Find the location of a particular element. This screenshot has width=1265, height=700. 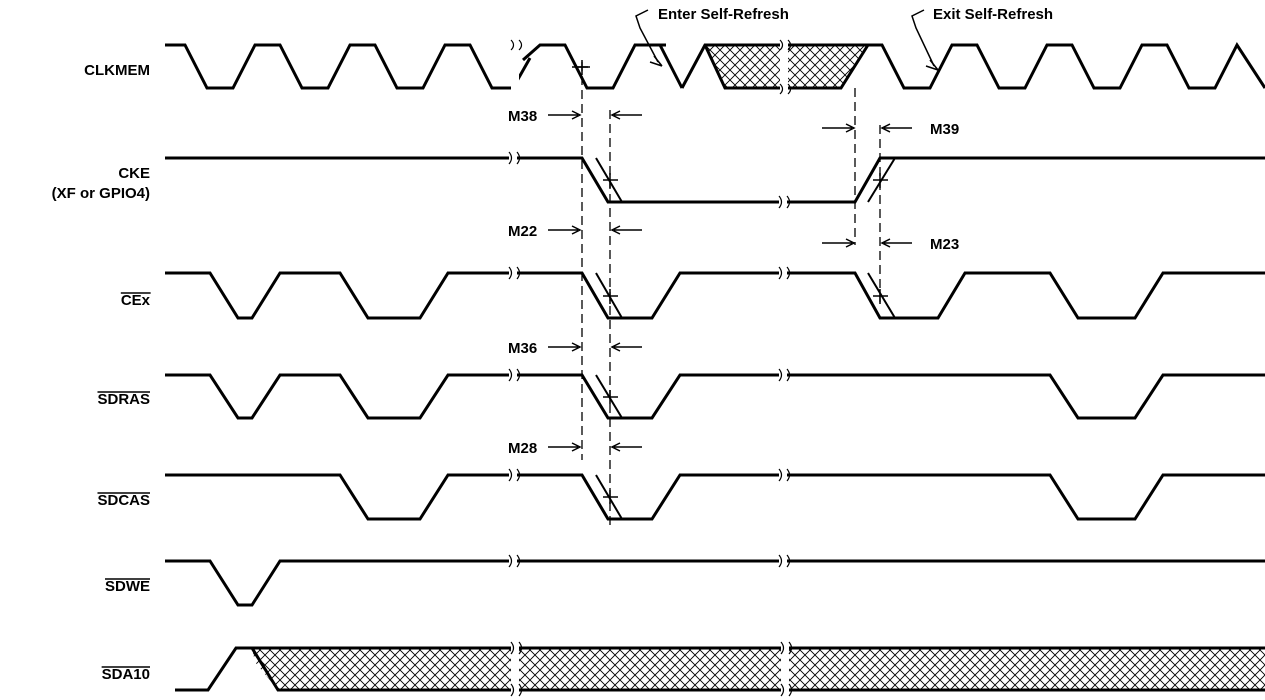

sda10-waveform is located at coordinates (720, 669).